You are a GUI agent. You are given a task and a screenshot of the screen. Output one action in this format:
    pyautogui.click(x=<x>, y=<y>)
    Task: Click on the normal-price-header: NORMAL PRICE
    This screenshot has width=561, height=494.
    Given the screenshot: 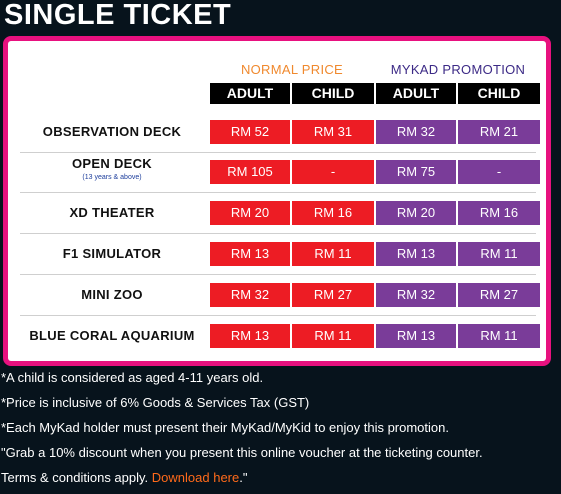 What is the action you would take?
    pyautogui.click(x=292, y=69)
    